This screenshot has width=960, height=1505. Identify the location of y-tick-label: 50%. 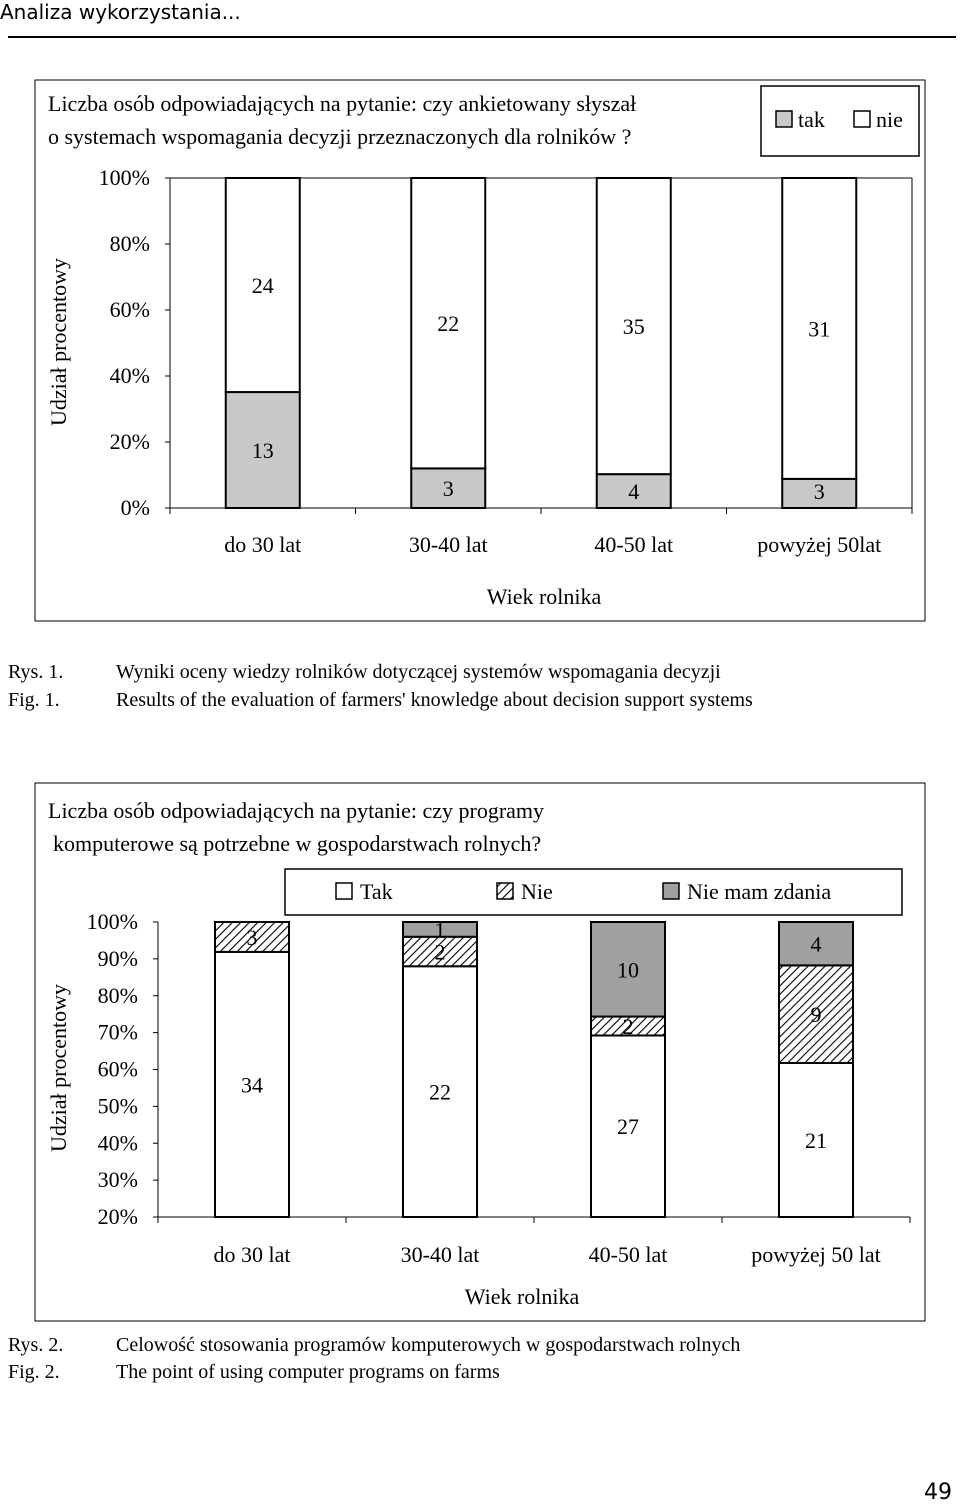
(118, 1105).